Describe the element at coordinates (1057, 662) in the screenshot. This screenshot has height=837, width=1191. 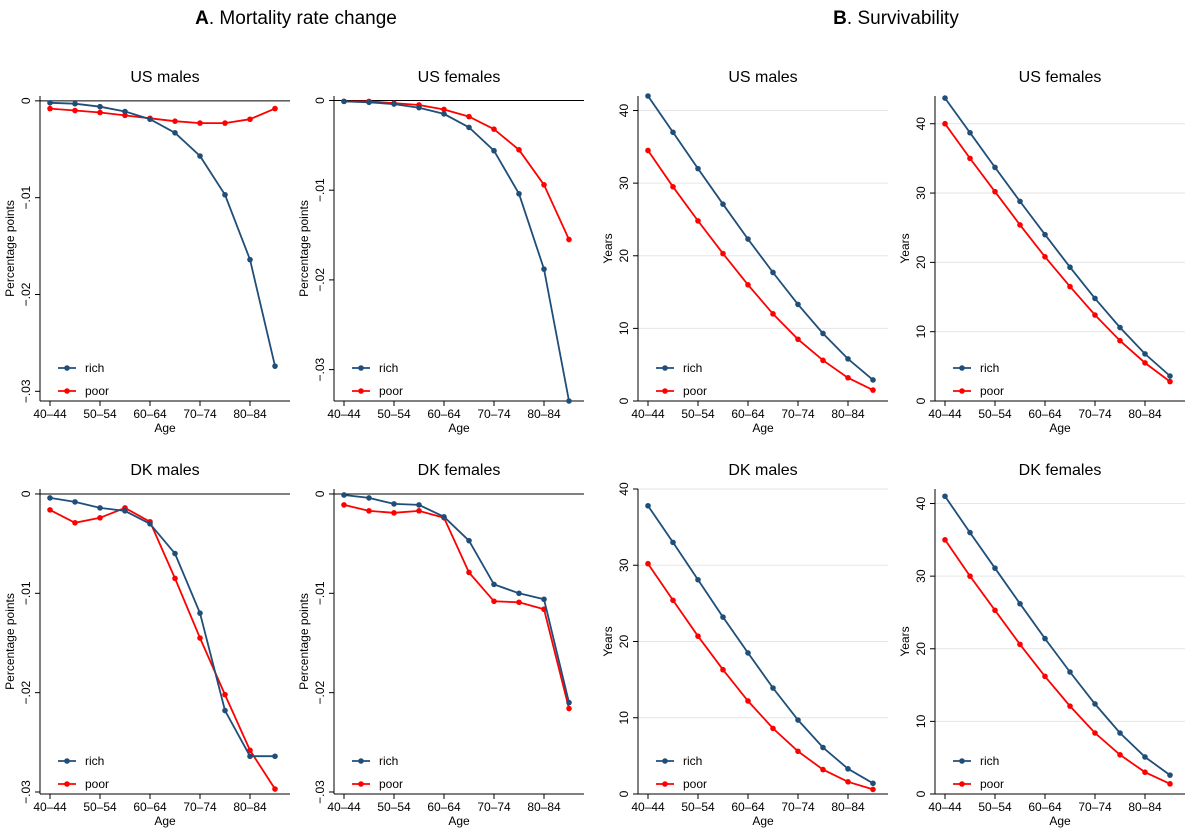
I see `series-poor` at that location.